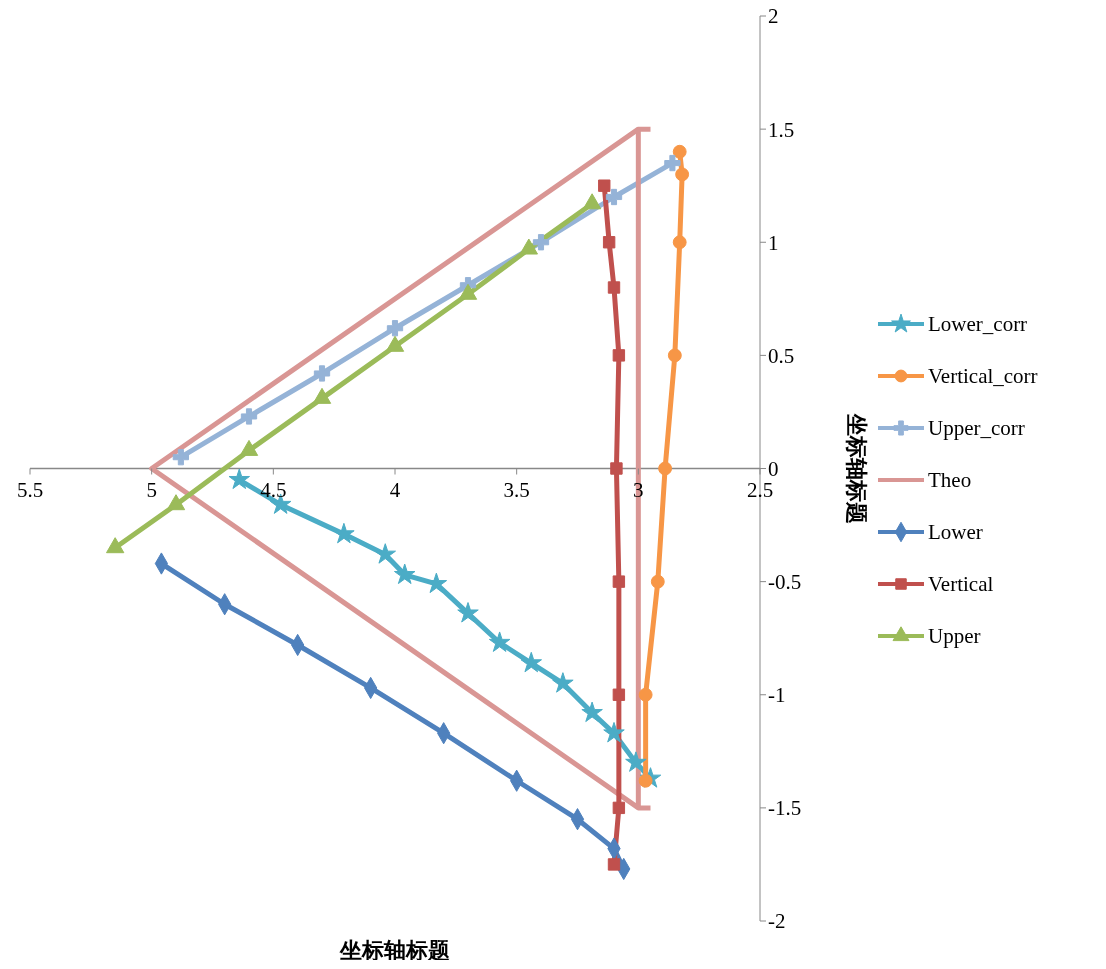 The image size is (1106, 969). I want to click on legend-label: Upper, so click(954, 636).